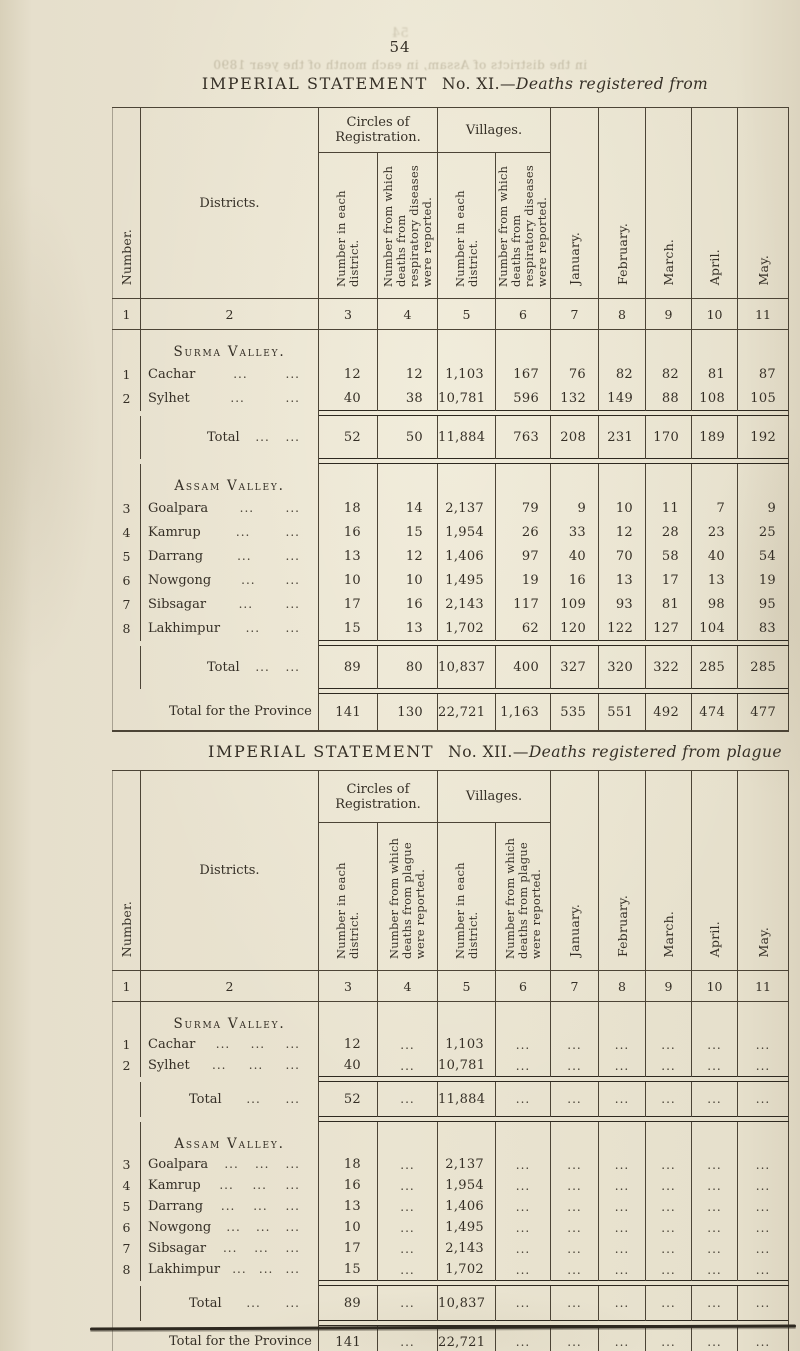  I want to click on value-cell: 10, so click(348, 580).